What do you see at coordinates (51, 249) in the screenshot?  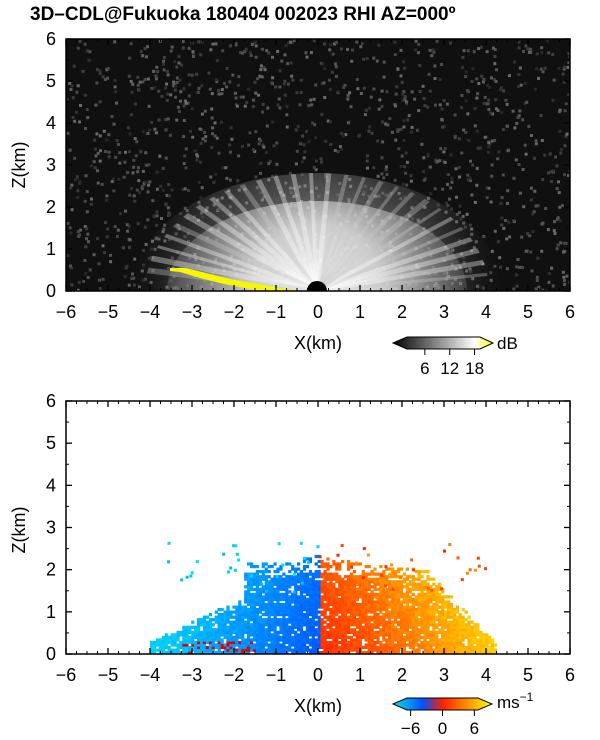 I see `reflectivity-ytick-label: 1` at bounding box center [51, 249].